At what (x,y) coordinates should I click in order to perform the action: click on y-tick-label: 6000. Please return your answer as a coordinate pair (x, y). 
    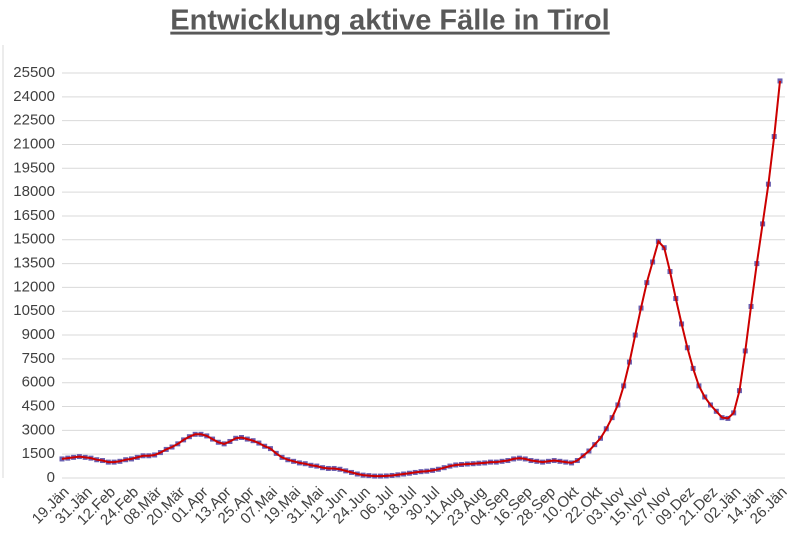
    Looking at the image, I should click on (38, 382).